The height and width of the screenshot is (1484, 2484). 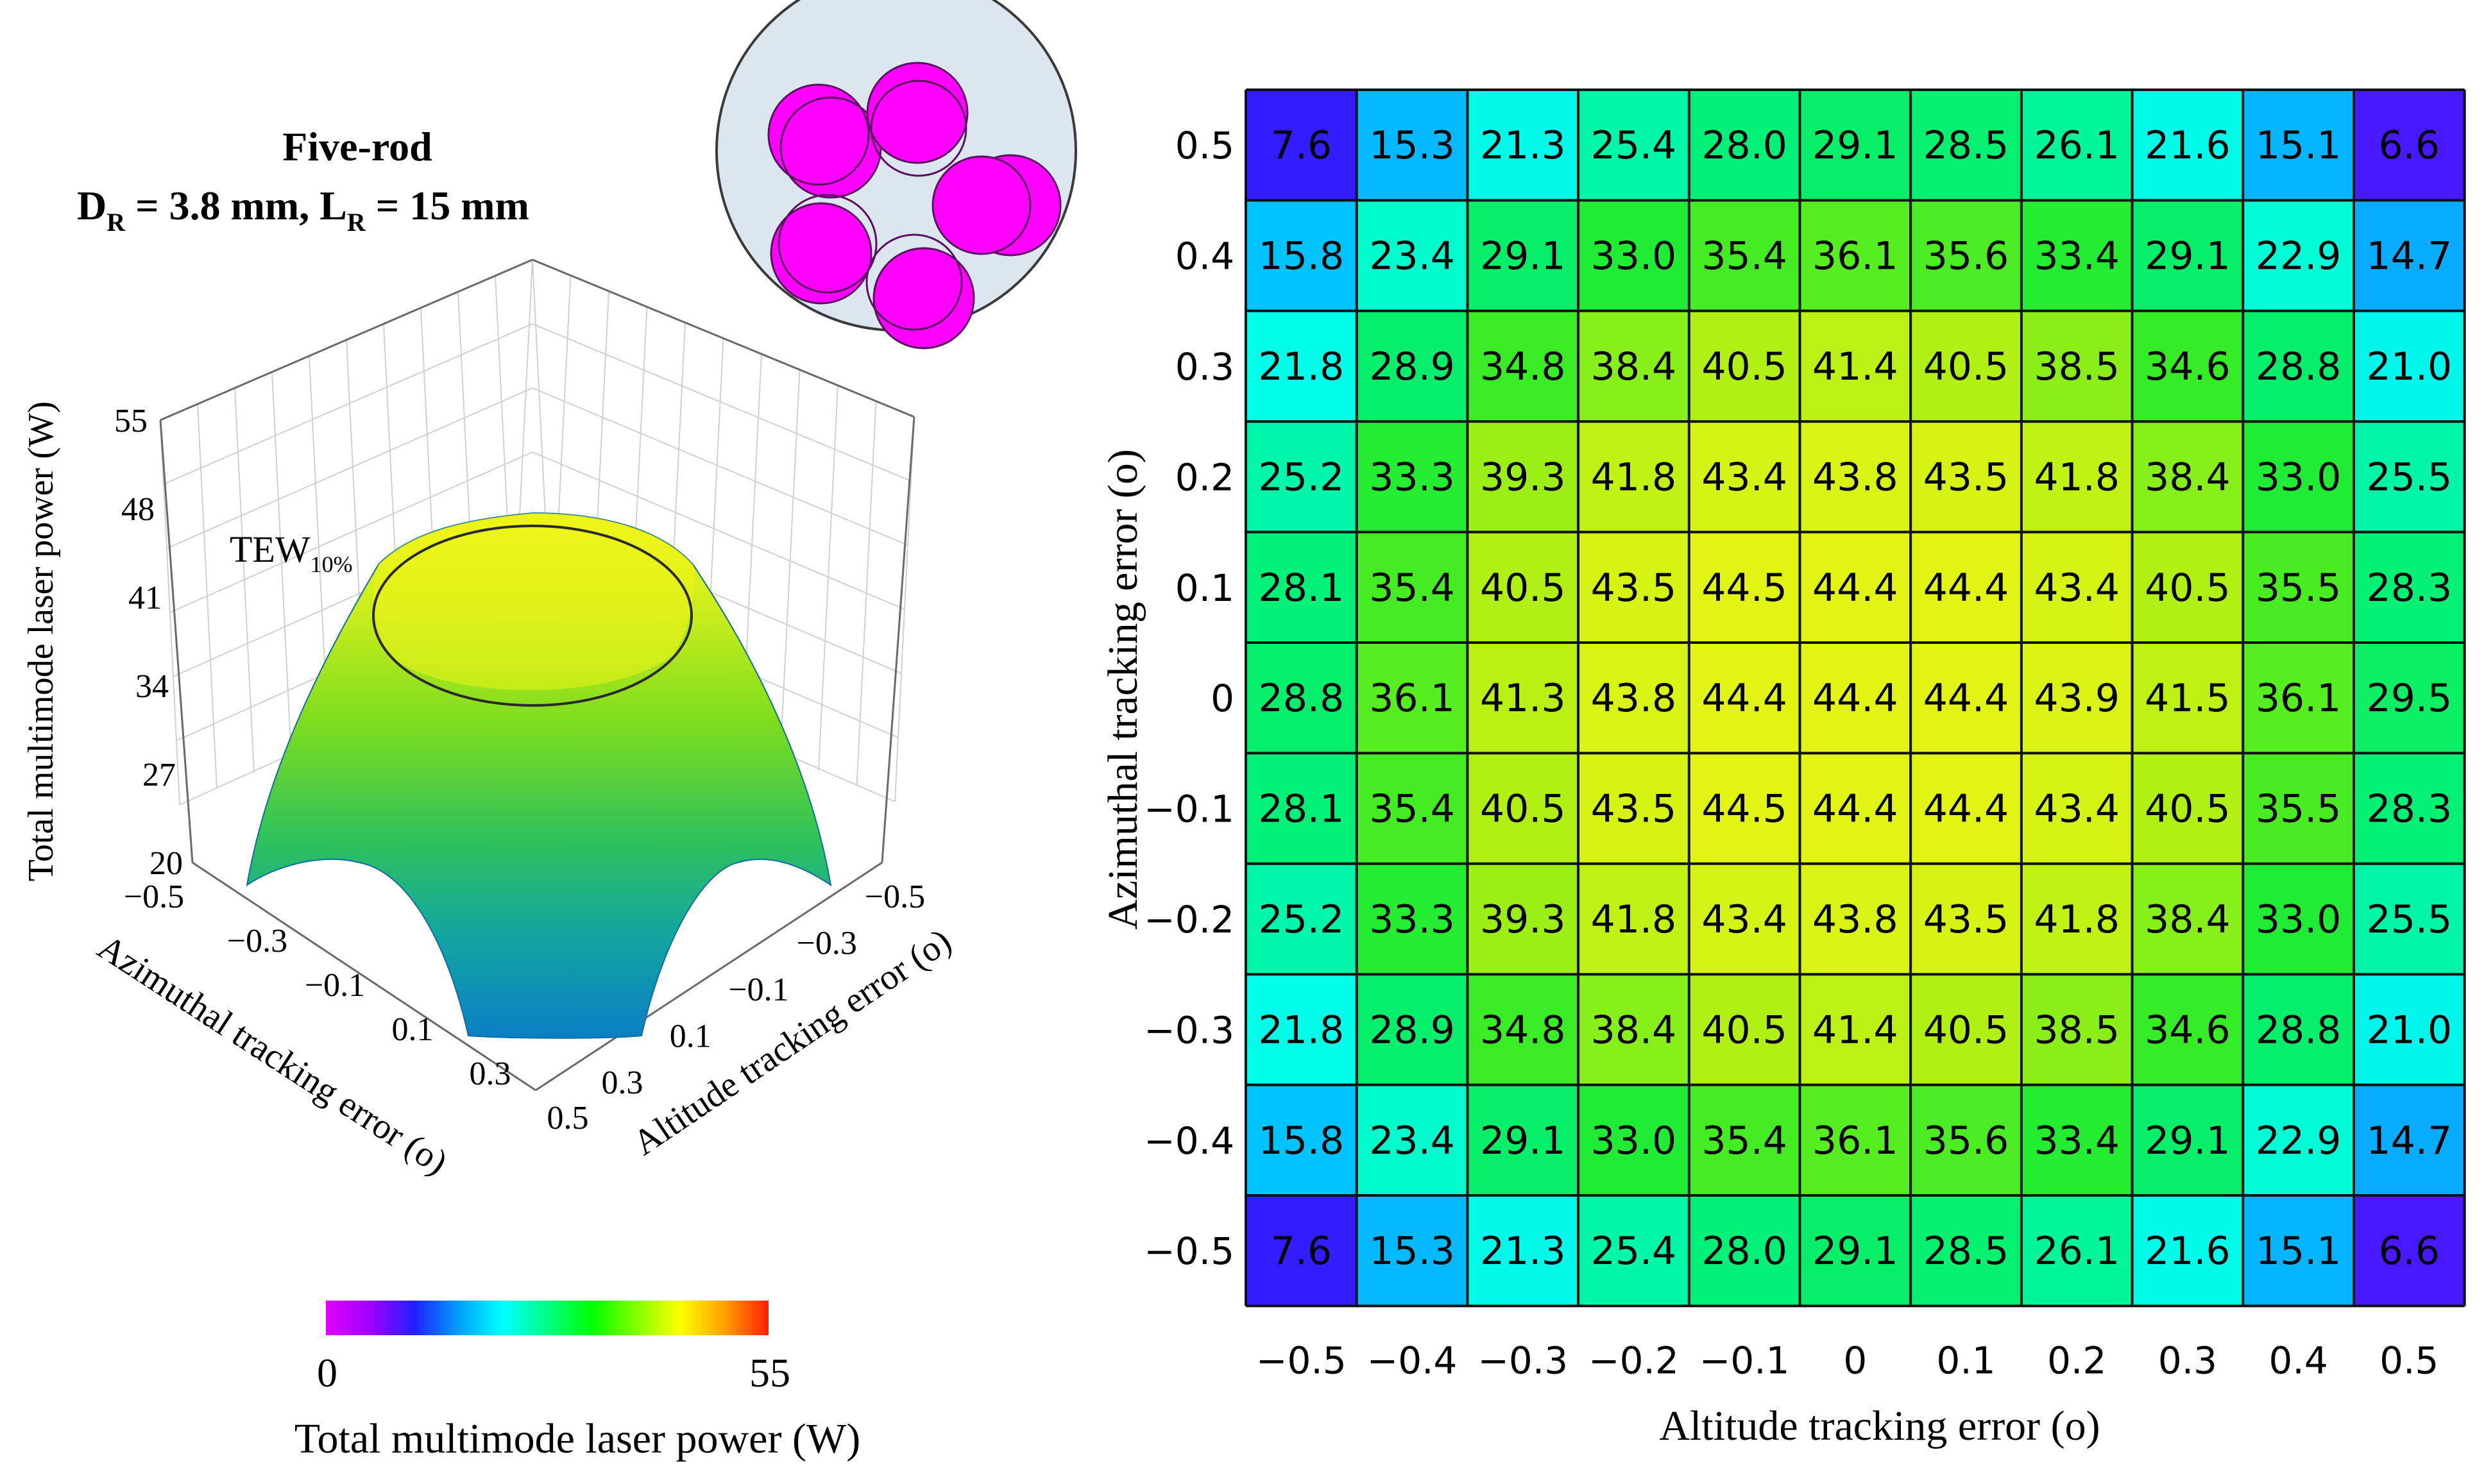 I want to click on five-rod-inset, so click(x=896, y=175).